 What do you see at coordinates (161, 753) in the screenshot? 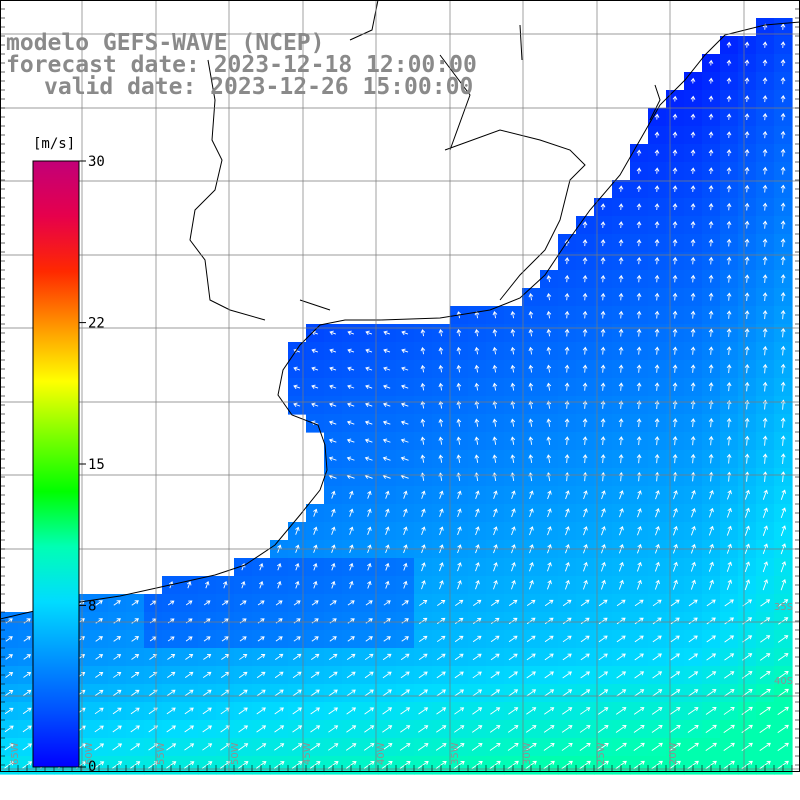
I see `lon-label: 55W` at bounding box center [161, 753].